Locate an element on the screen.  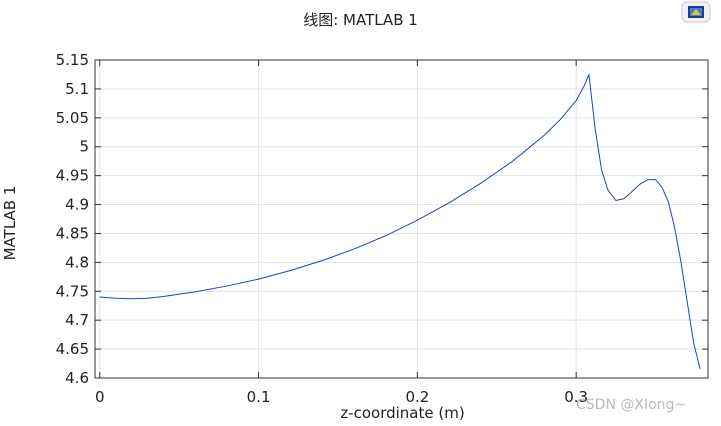
watermark: CSDN @XIong~ is located at coordinates (631, 405).